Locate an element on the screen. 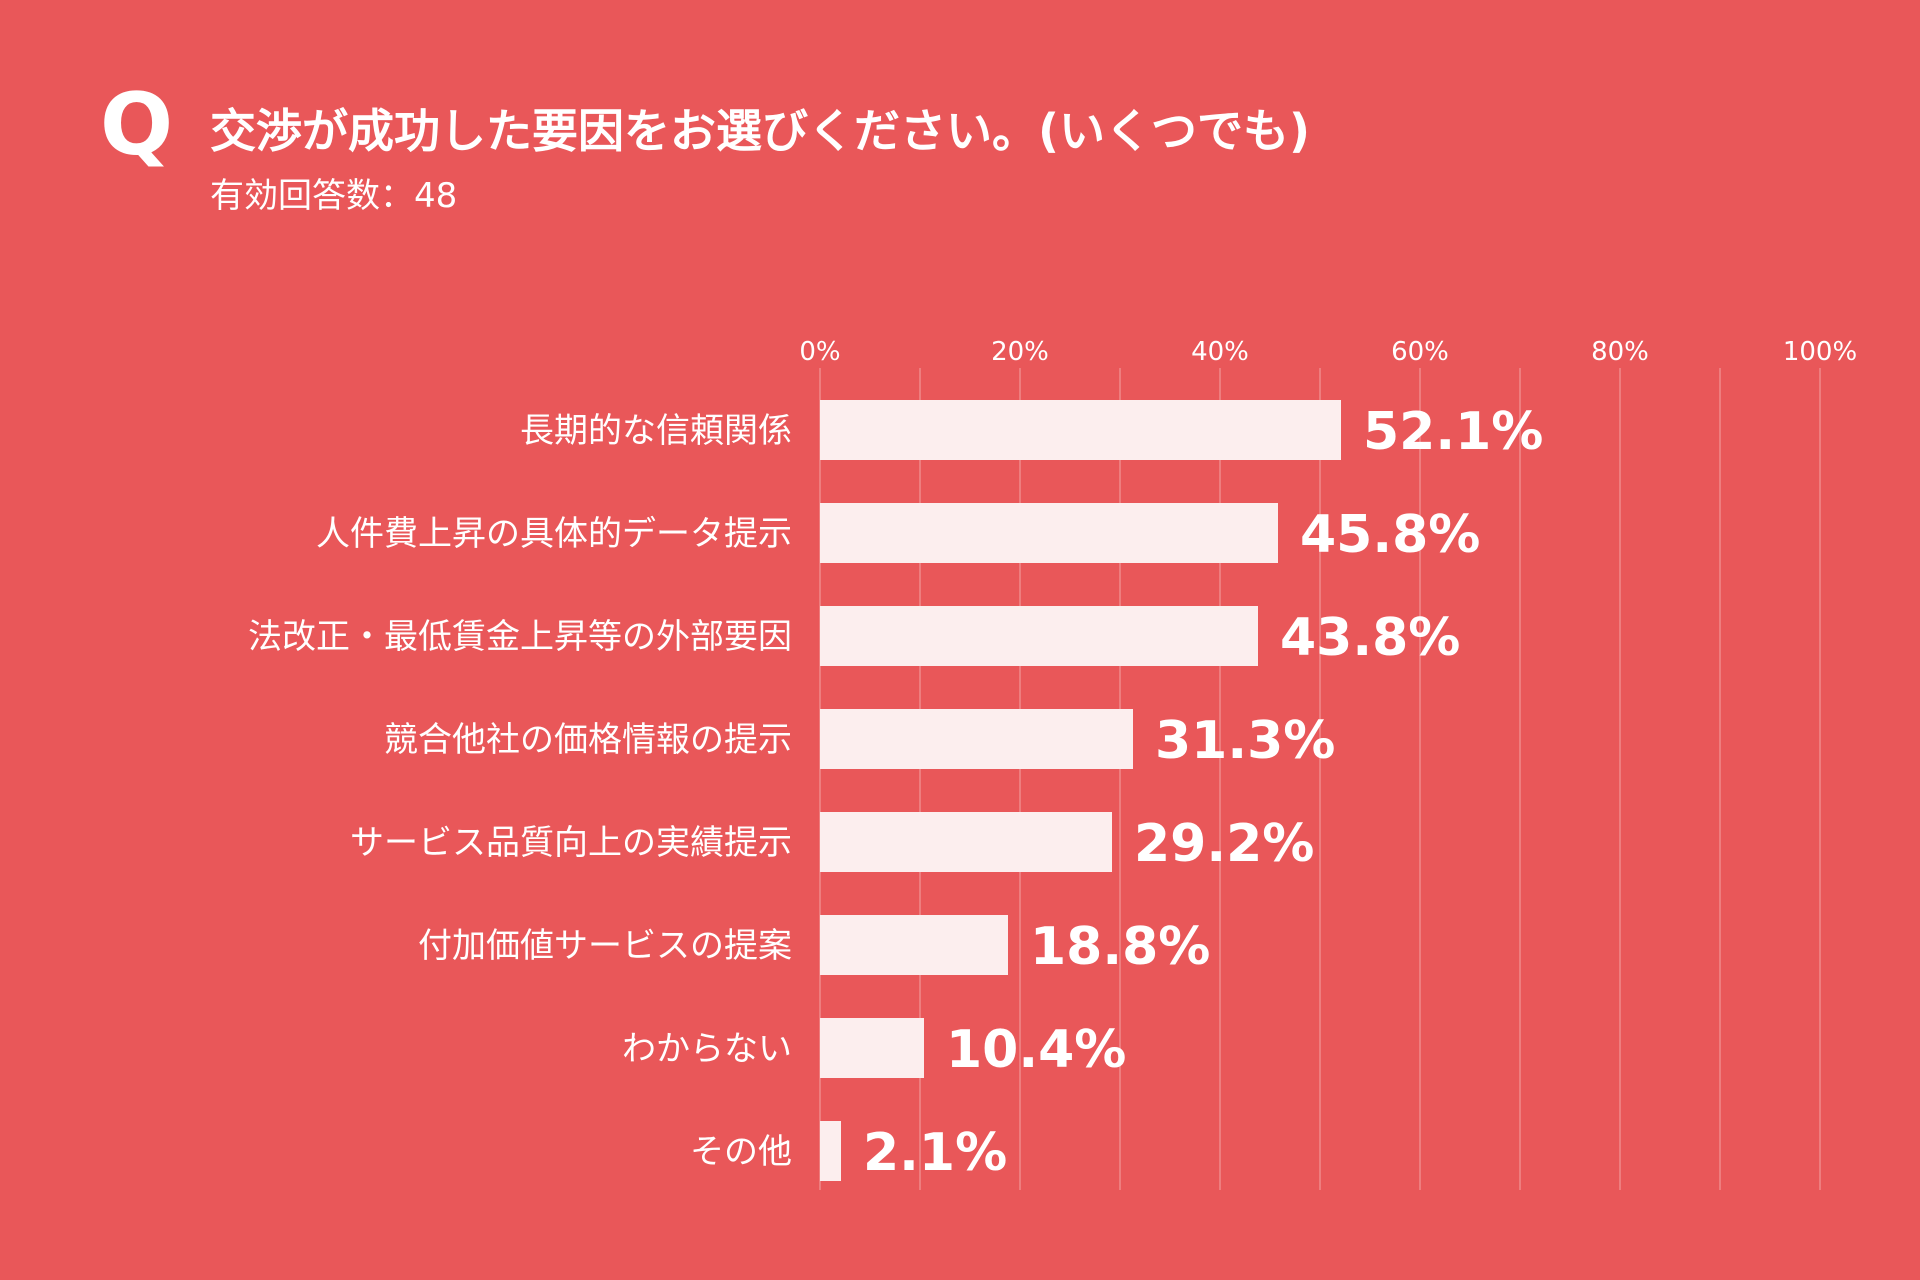 This screenshot has height=1280, width=1920. category-label: 法改正・最低賃金上昇等の外部要因 is located at coordinates (520, 637).